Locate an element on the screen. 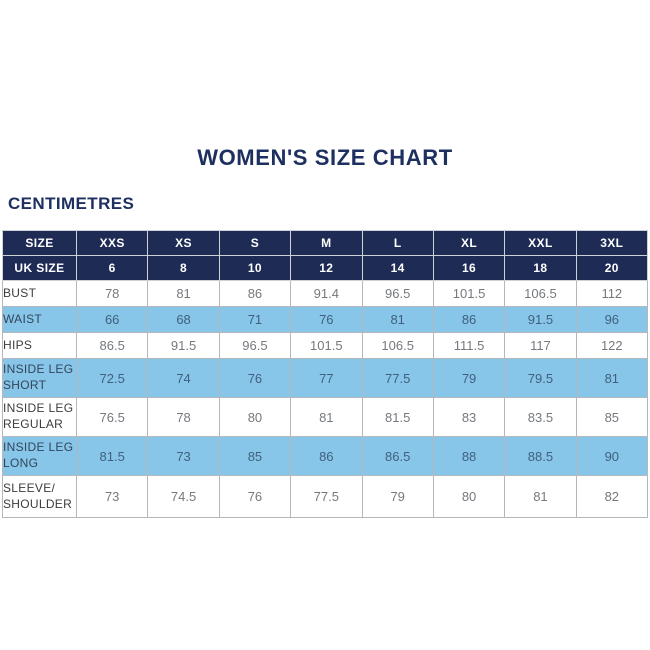  value-cell: 91.4 is located at coordinates (326, 293).